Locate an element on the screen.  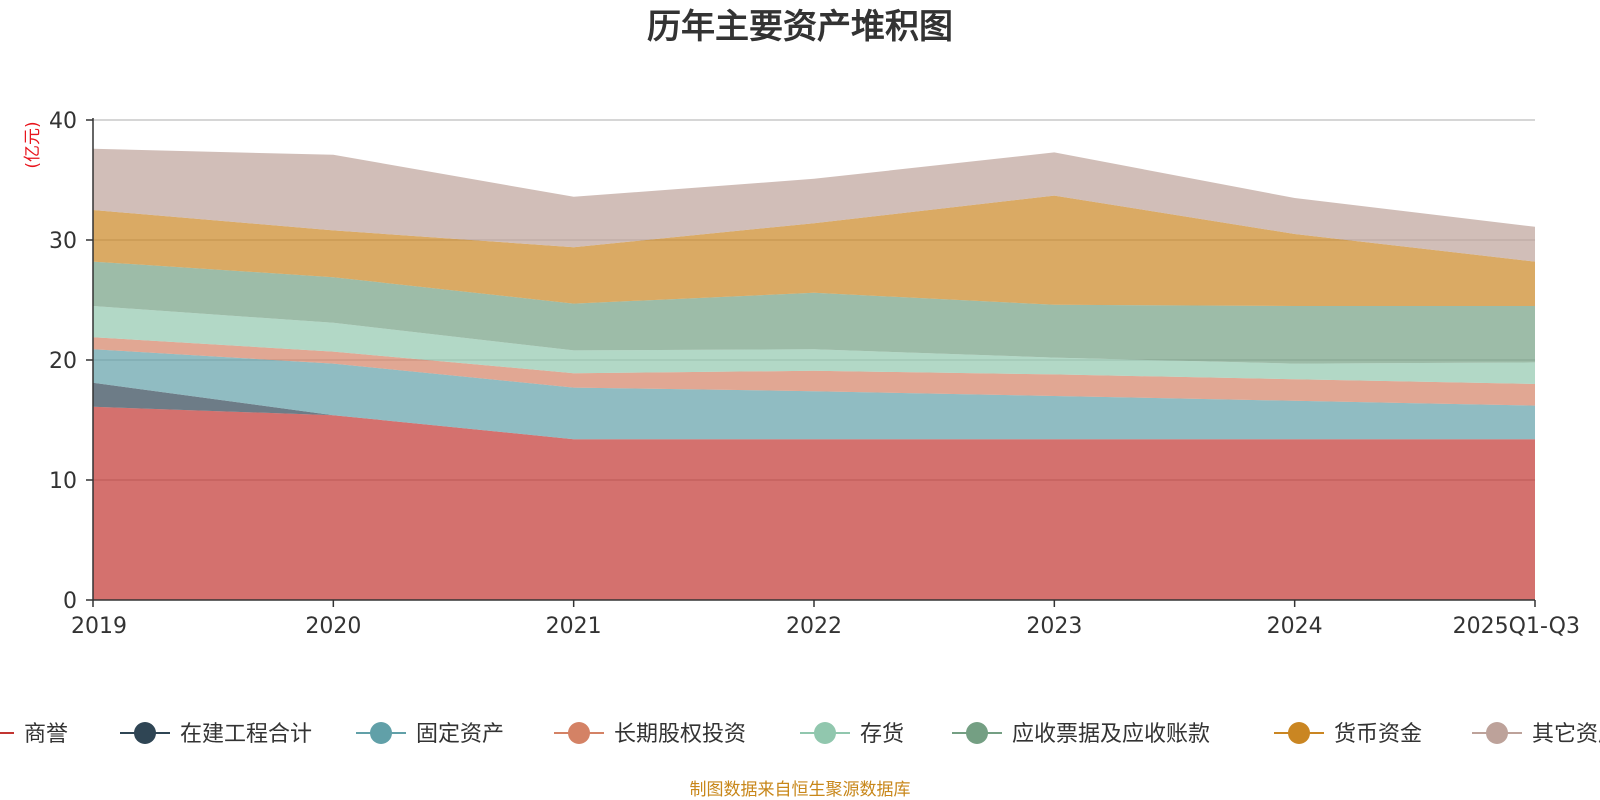
y-tick-label-10: 10 is located at coordinates (63, 481).